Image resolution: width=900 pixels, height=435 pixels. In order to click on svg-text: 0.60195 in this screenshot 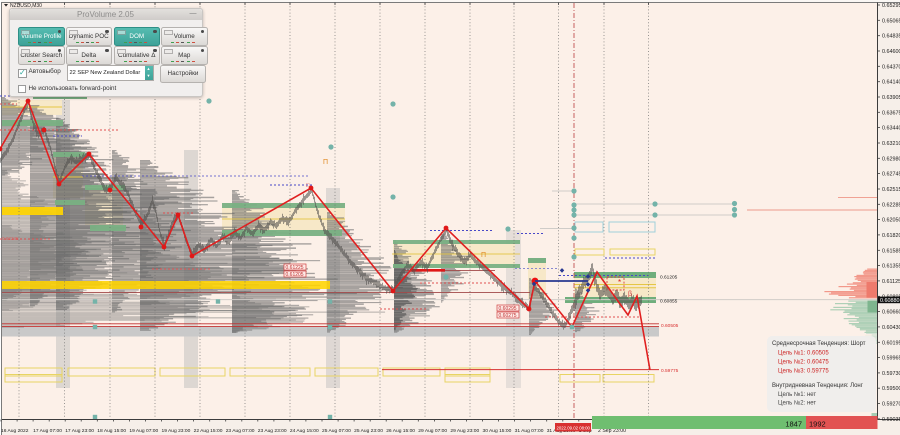, I will do `click(891, 343)`.